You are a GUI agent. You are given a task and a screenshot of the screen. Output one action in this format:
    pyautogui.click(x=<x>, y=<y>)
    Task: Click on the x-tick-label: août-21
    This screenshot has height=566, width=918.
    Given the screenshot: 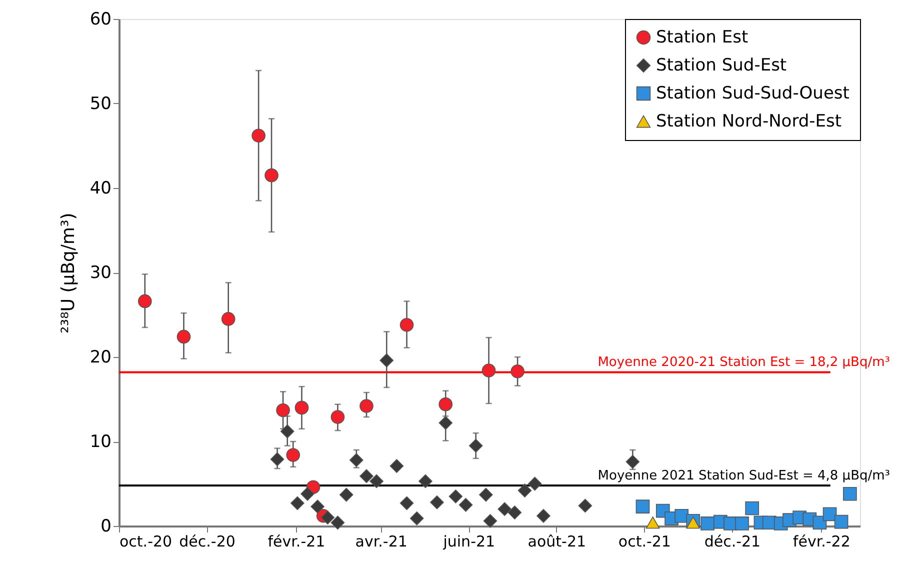 What is the action you would take?
    pyautogui.click(x=557, y=541)
    